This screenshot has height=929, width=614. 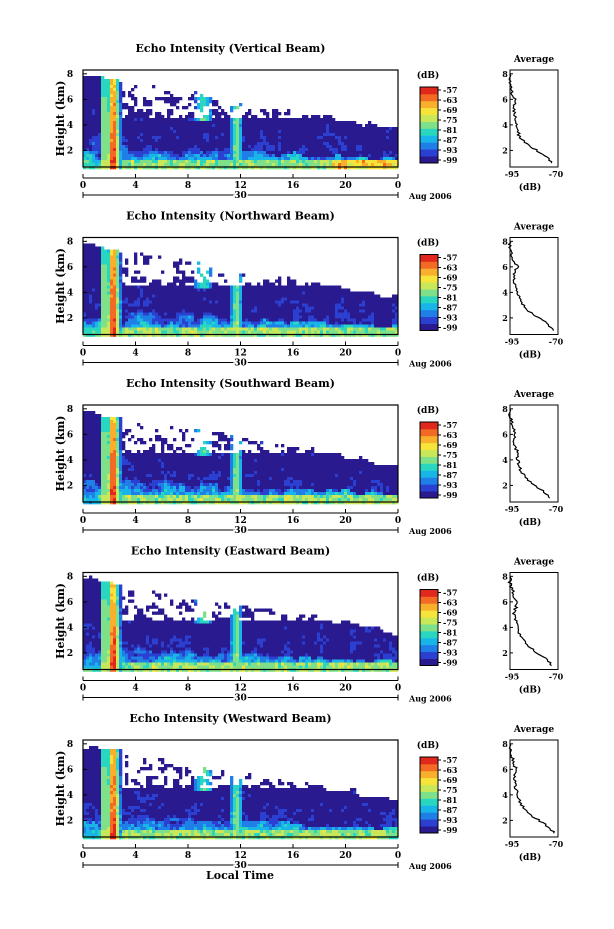 I want to click on x-tick-label: 12, so click(x=240, y=186).